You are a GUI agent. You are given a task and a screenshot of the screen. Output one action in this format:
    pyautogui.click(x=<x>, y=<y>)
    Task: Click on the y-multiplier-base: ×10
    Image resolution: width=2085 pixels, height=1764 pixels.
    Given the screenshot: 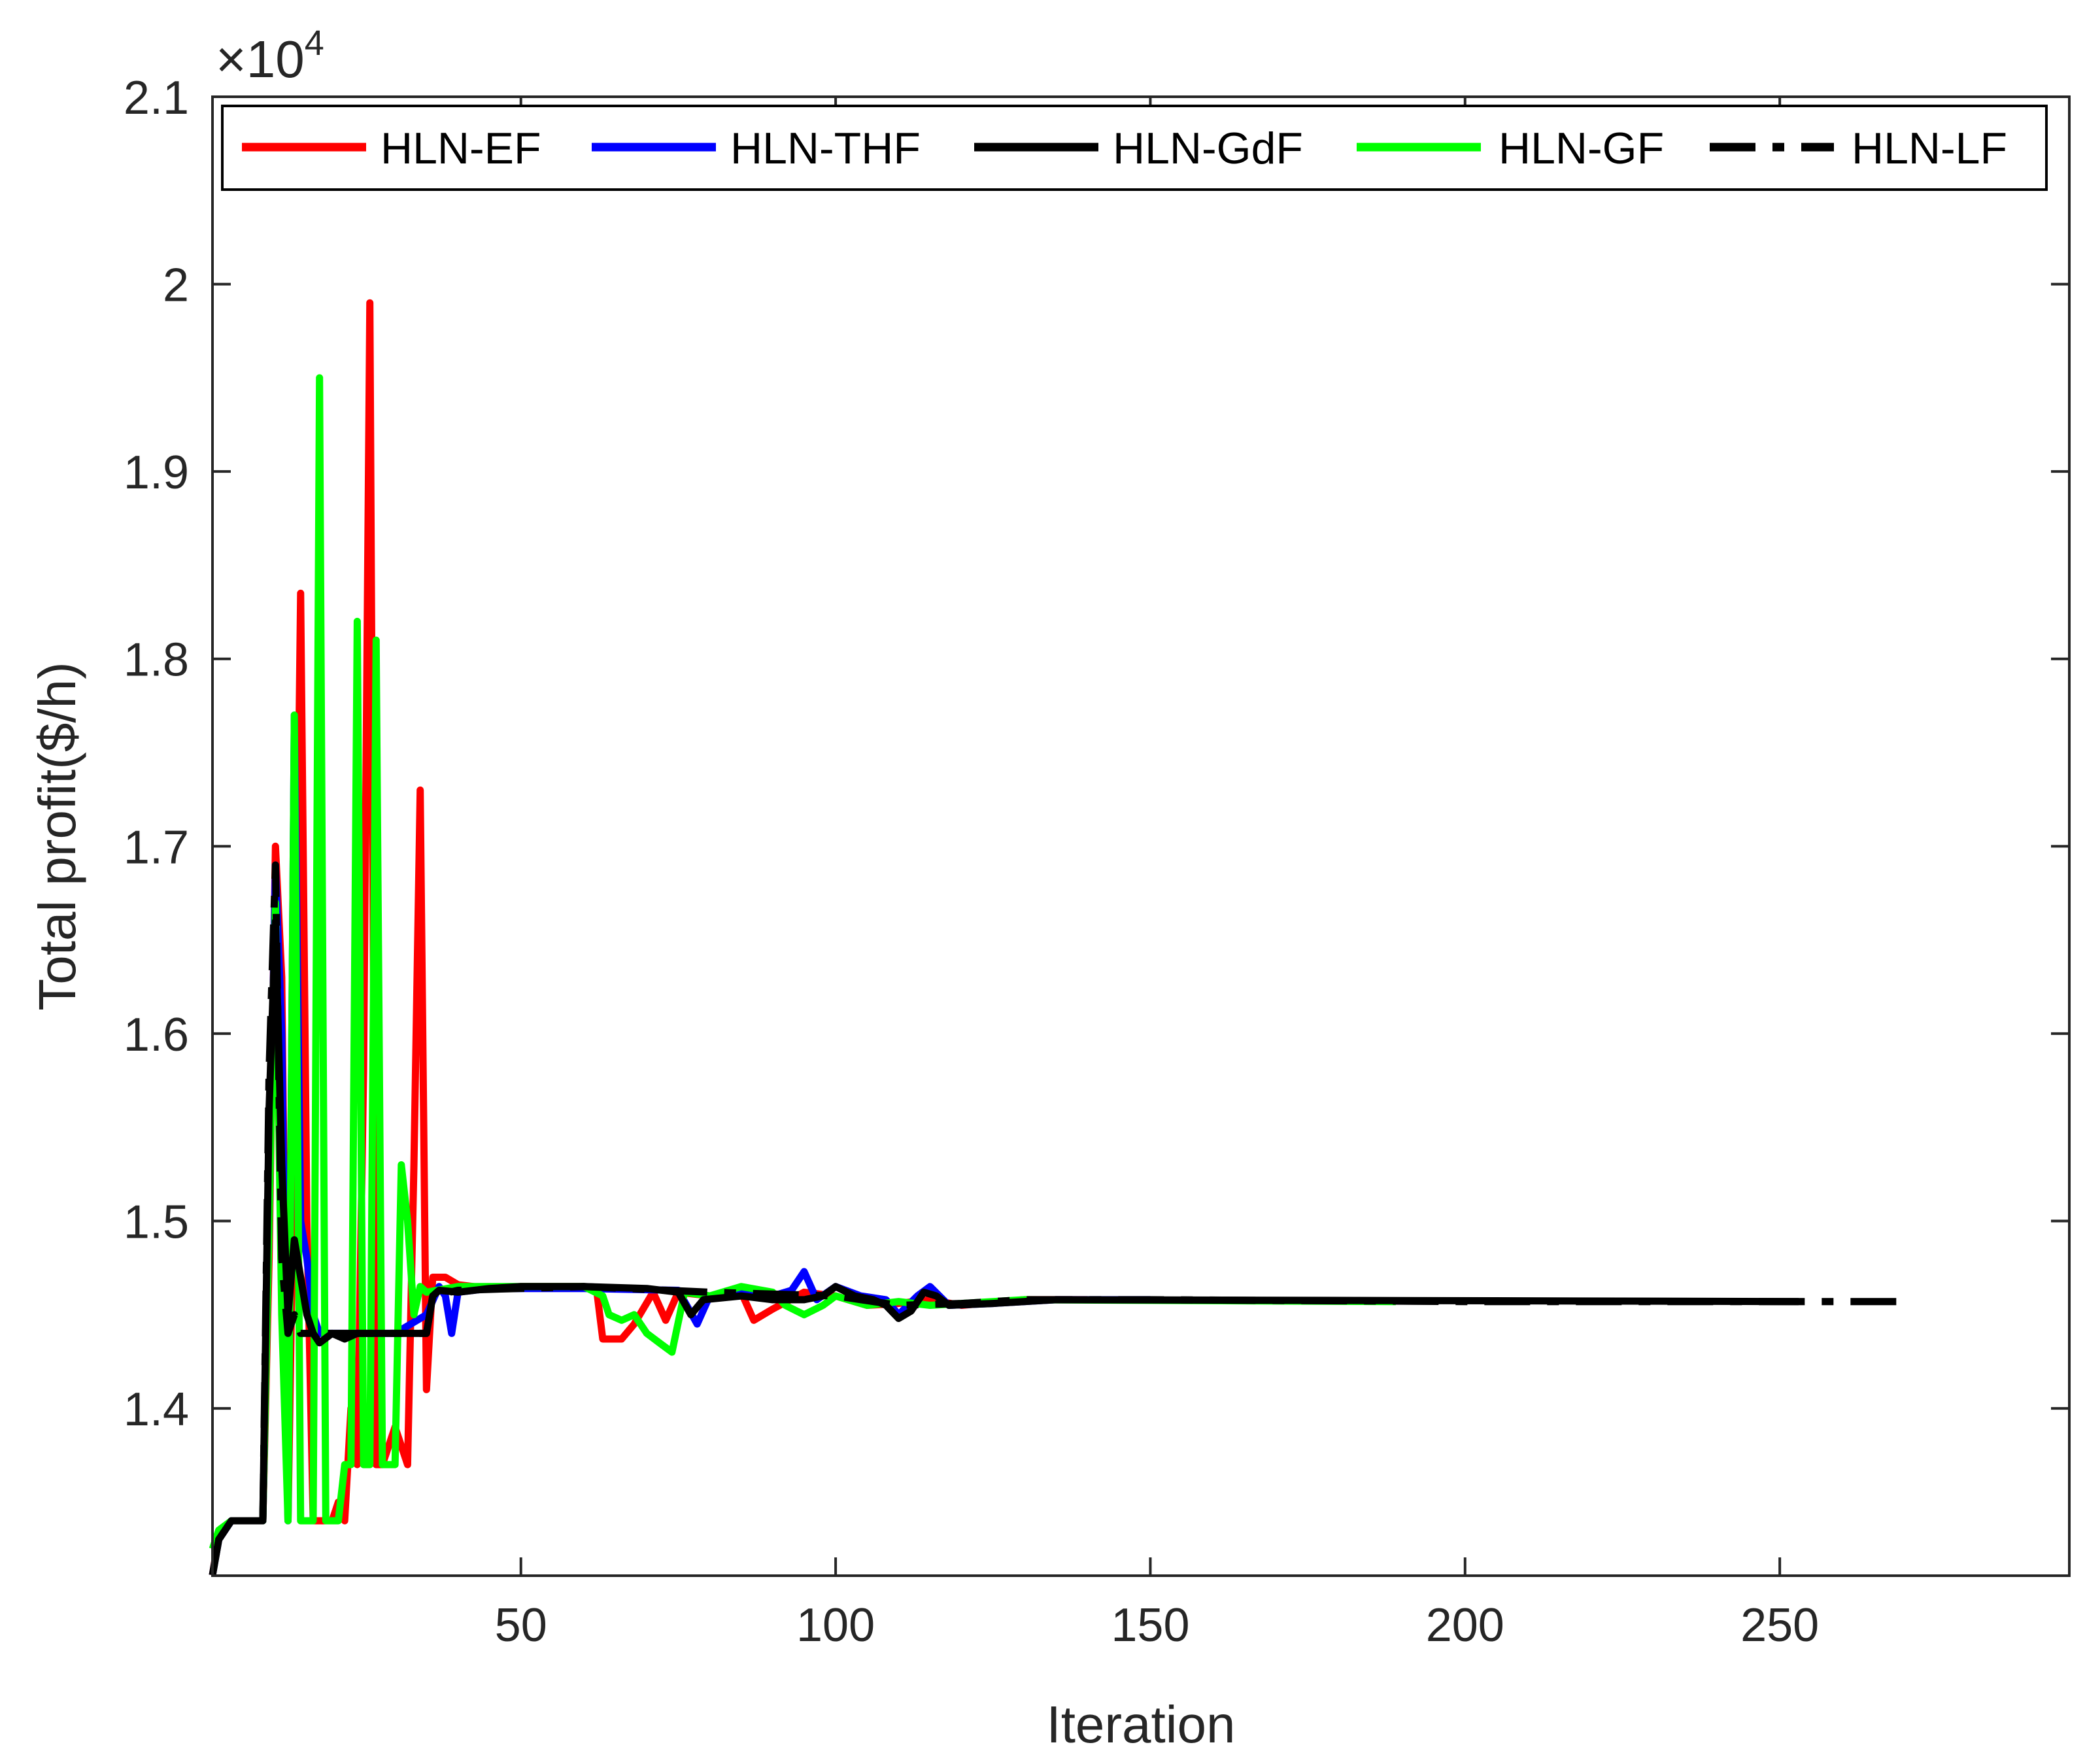 What is the action you would take?
    pyautogui.click(x=260, y=59)
    